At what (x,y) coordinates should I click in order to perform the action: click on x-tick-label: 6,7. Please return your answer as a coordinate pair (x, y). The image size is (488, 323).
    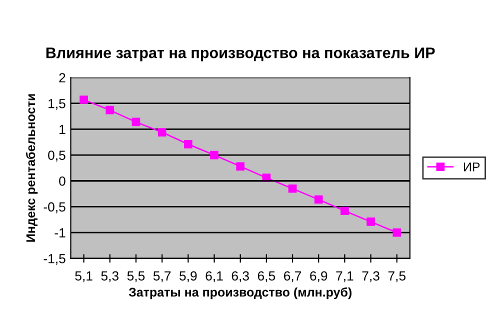
    Looking at the image, I should click on (293, 276).